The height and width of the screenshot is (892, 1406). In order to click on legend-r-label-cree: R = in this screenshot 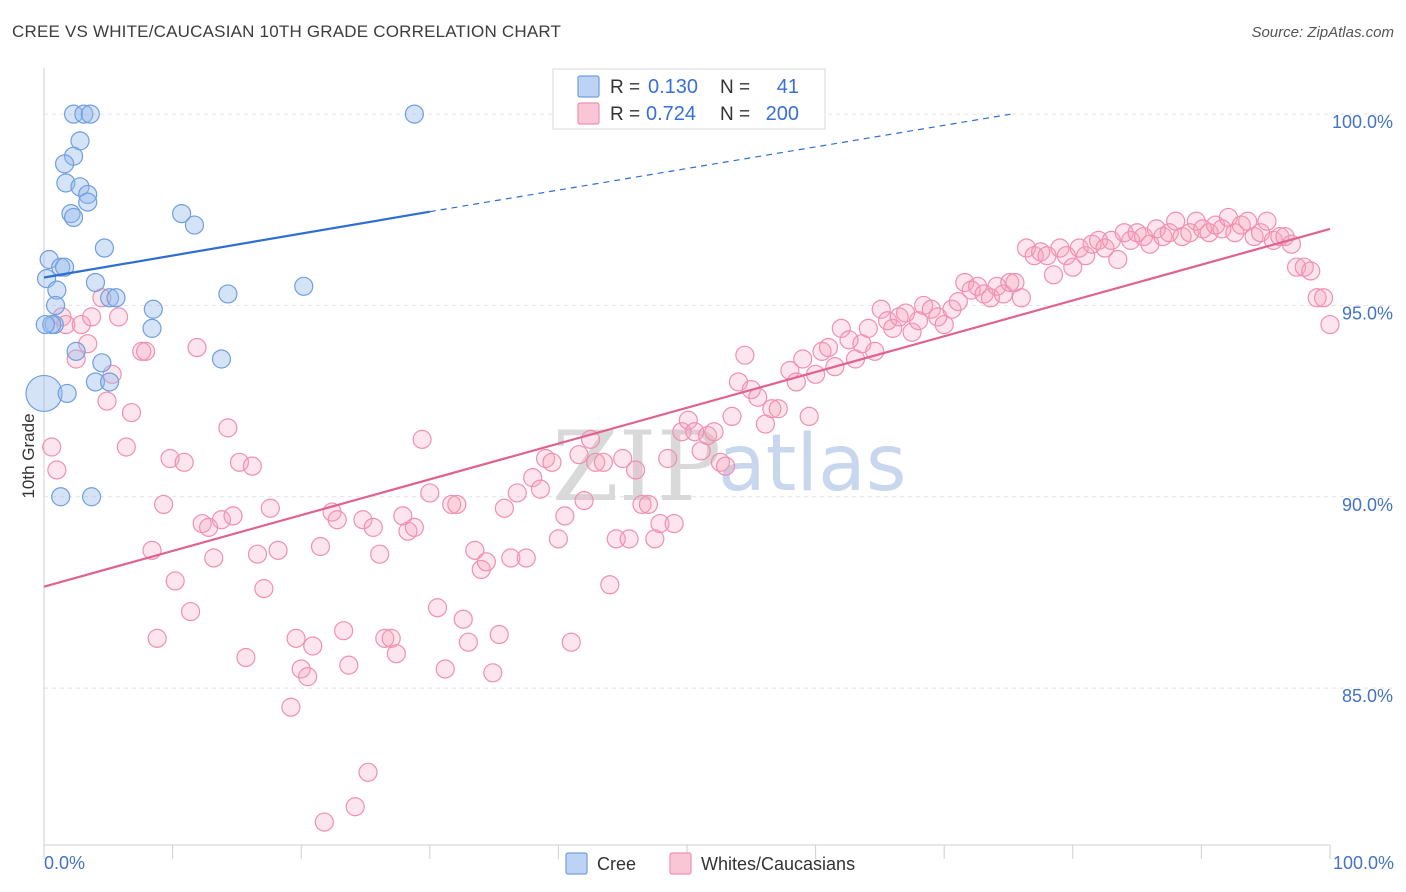, I will do `click(625, 87)`.